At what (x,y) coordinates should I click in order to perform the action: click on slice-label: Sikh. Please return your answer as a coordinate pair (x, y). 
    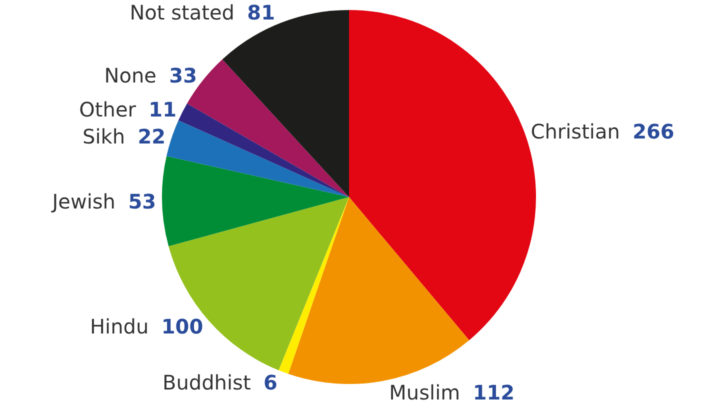
    Looking at the image, I should click on (104, 136).